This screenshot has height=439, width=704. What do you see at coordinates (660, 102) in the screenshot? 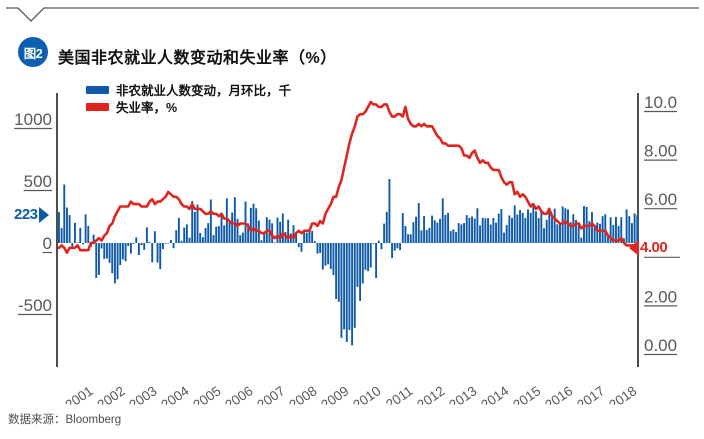
I see `right-tick-label: 10.0` at bounding box center [660, 102].